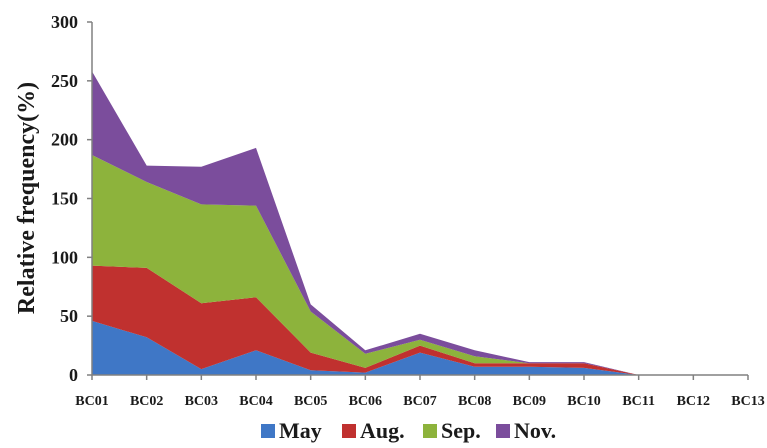  What do you see at coordinates (64, 257) in the screenshot?
I see `y-tick-label: 100` at bounding box center [64, 257].